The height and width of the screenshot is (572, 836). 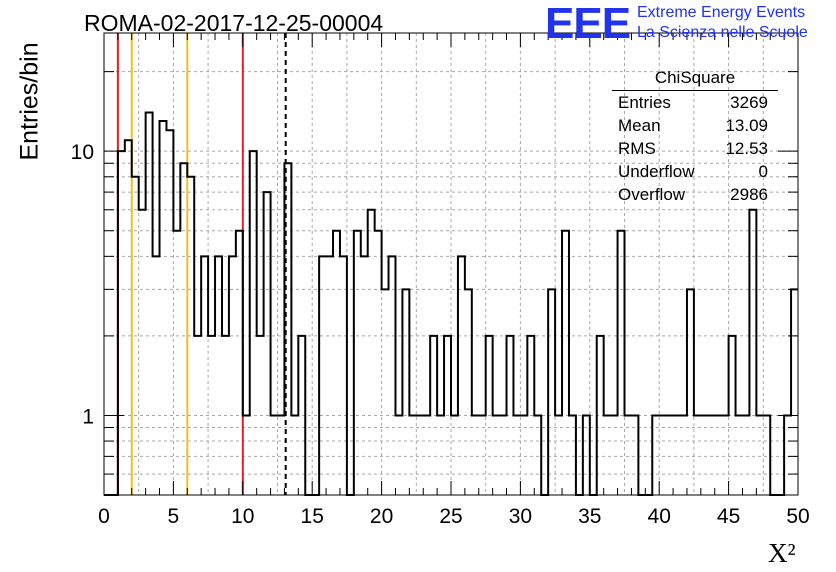 I want to click on x-tick-label: 0, so click(x=104, y=516).